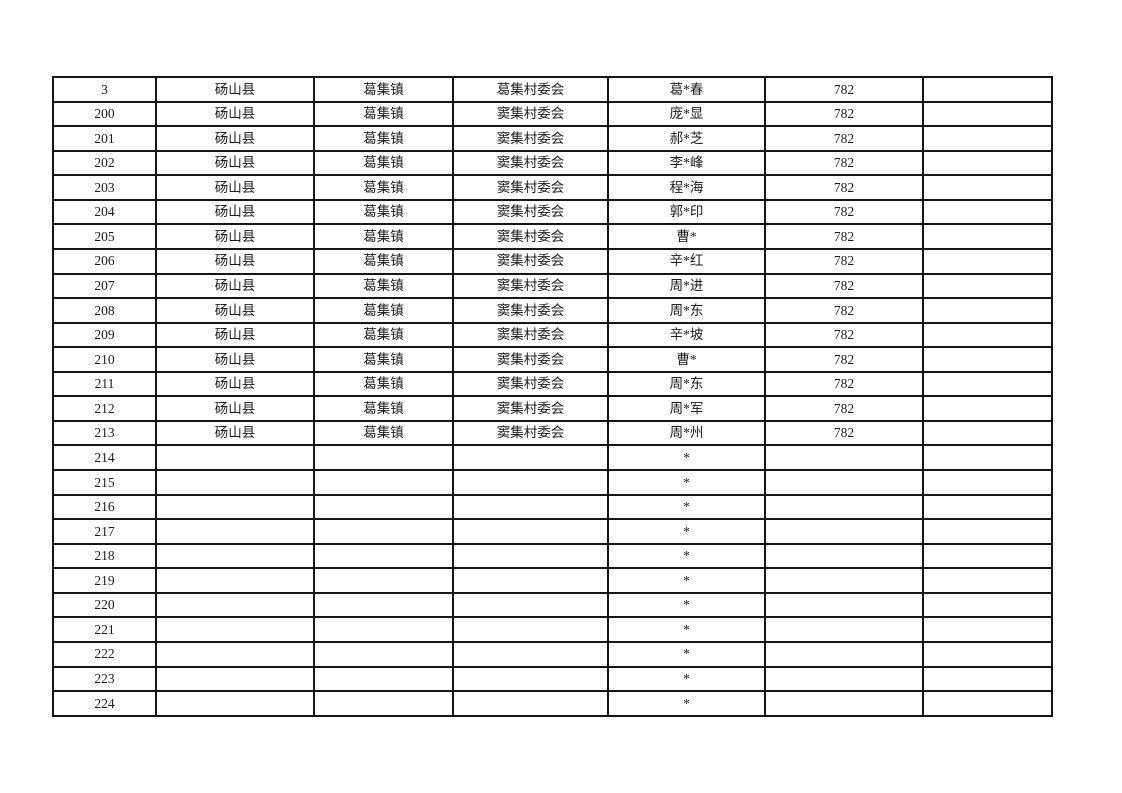 This screenshot has width=1122, height=793. What do you see at coordinates (104, 482) in the screenshot?
I see `cell-row-number: 215` at bounding box center [104, 482].